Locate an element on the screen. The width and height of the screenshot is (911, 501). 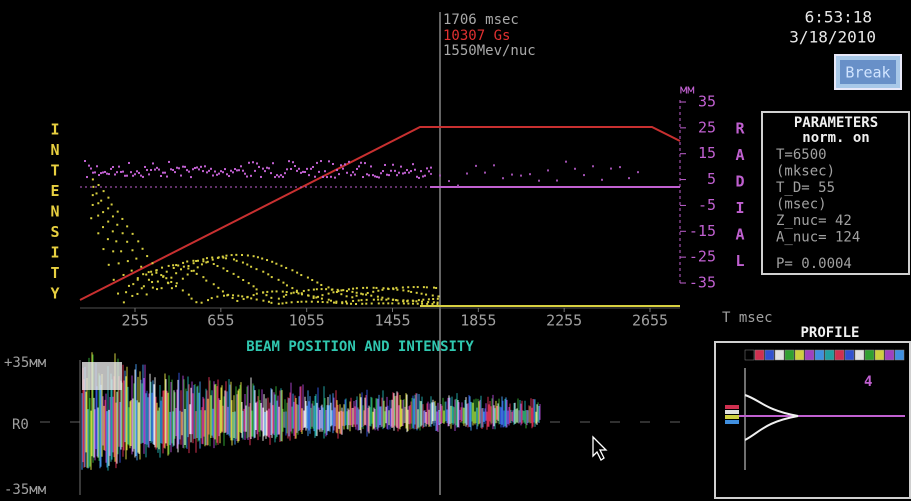
break-button: Break is located at coordinates (868, 72).